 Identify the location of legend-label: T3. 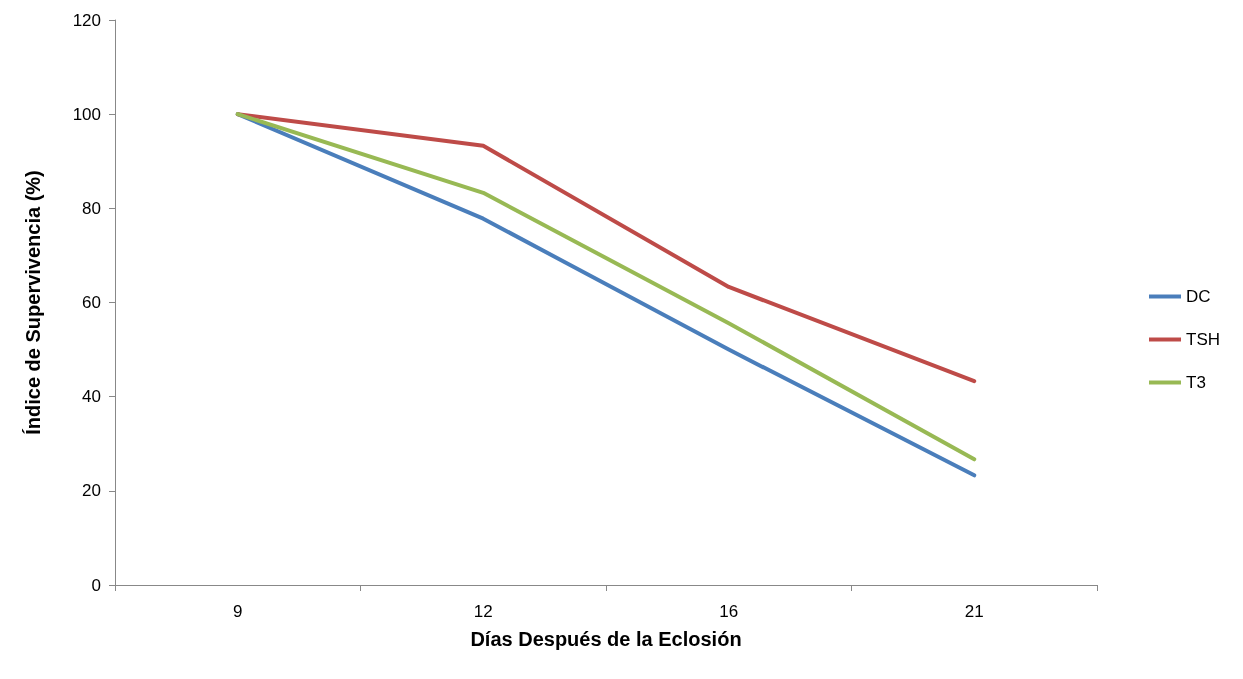
(1196, 382).